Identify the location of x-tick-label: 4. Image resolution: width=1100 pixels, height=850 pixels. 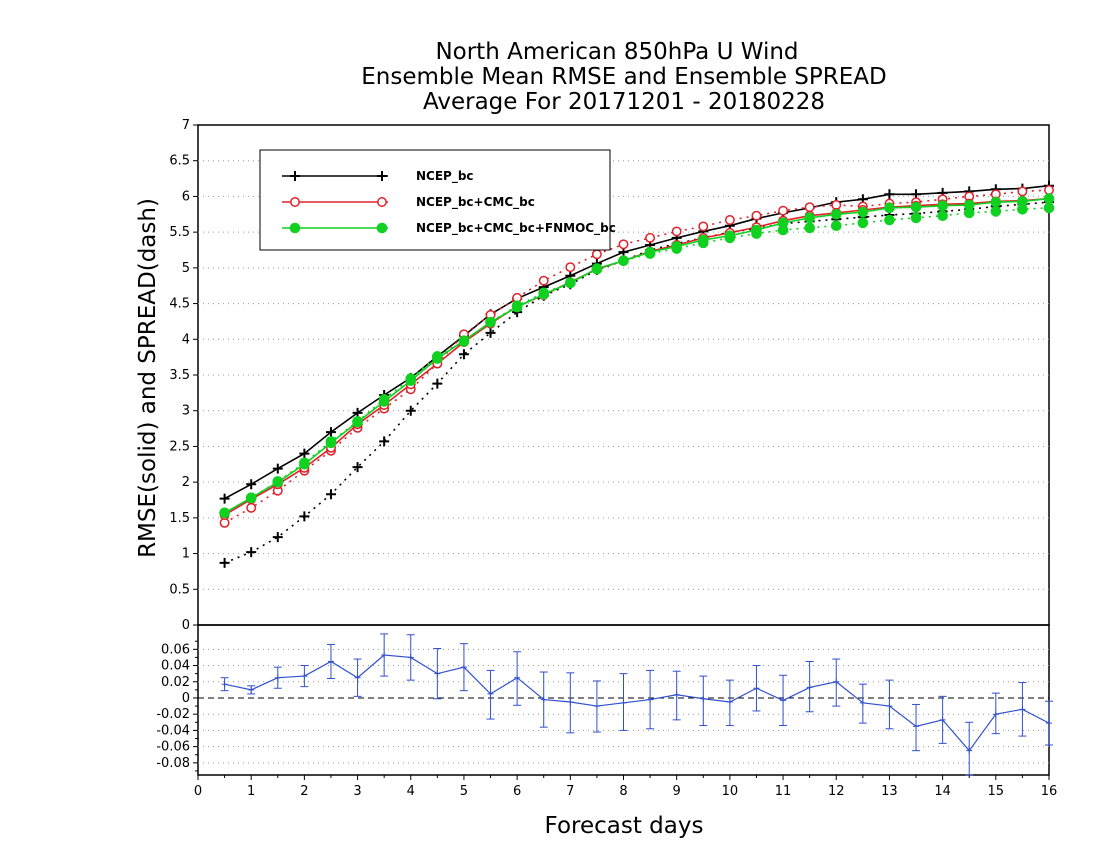
(411, 791).